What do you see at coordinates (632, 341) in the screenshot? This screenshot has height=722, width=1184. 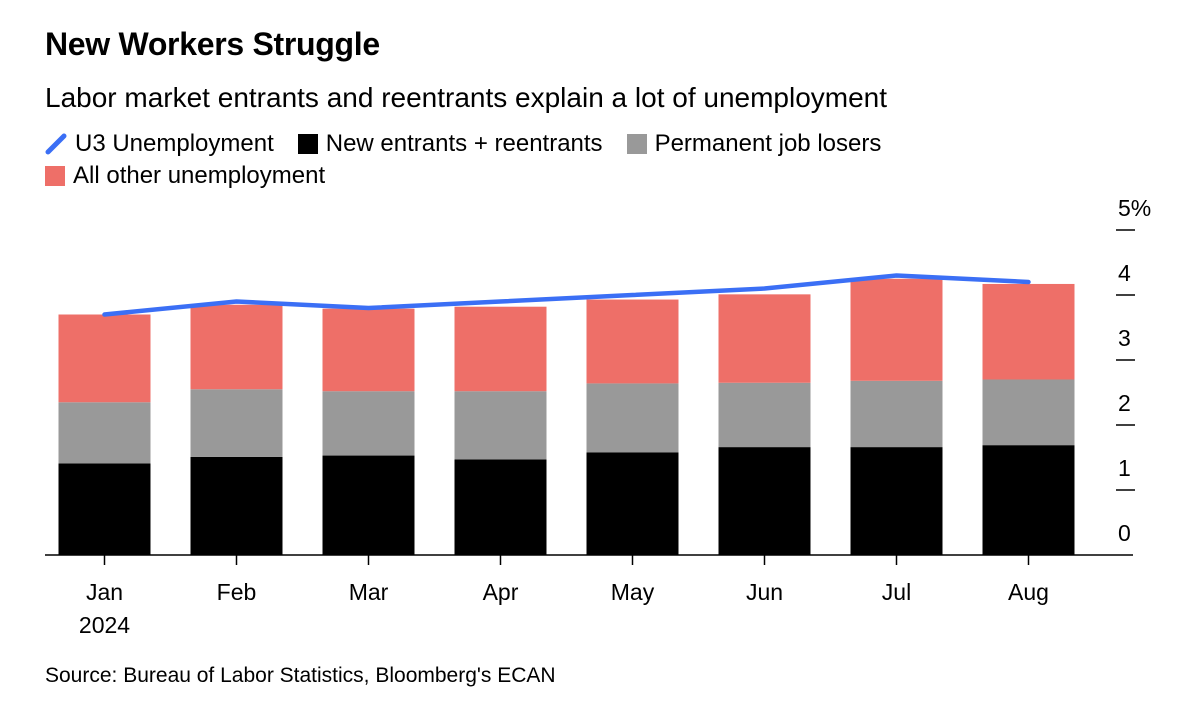 I see `bar-other-may` at bounding box center [632, 341].